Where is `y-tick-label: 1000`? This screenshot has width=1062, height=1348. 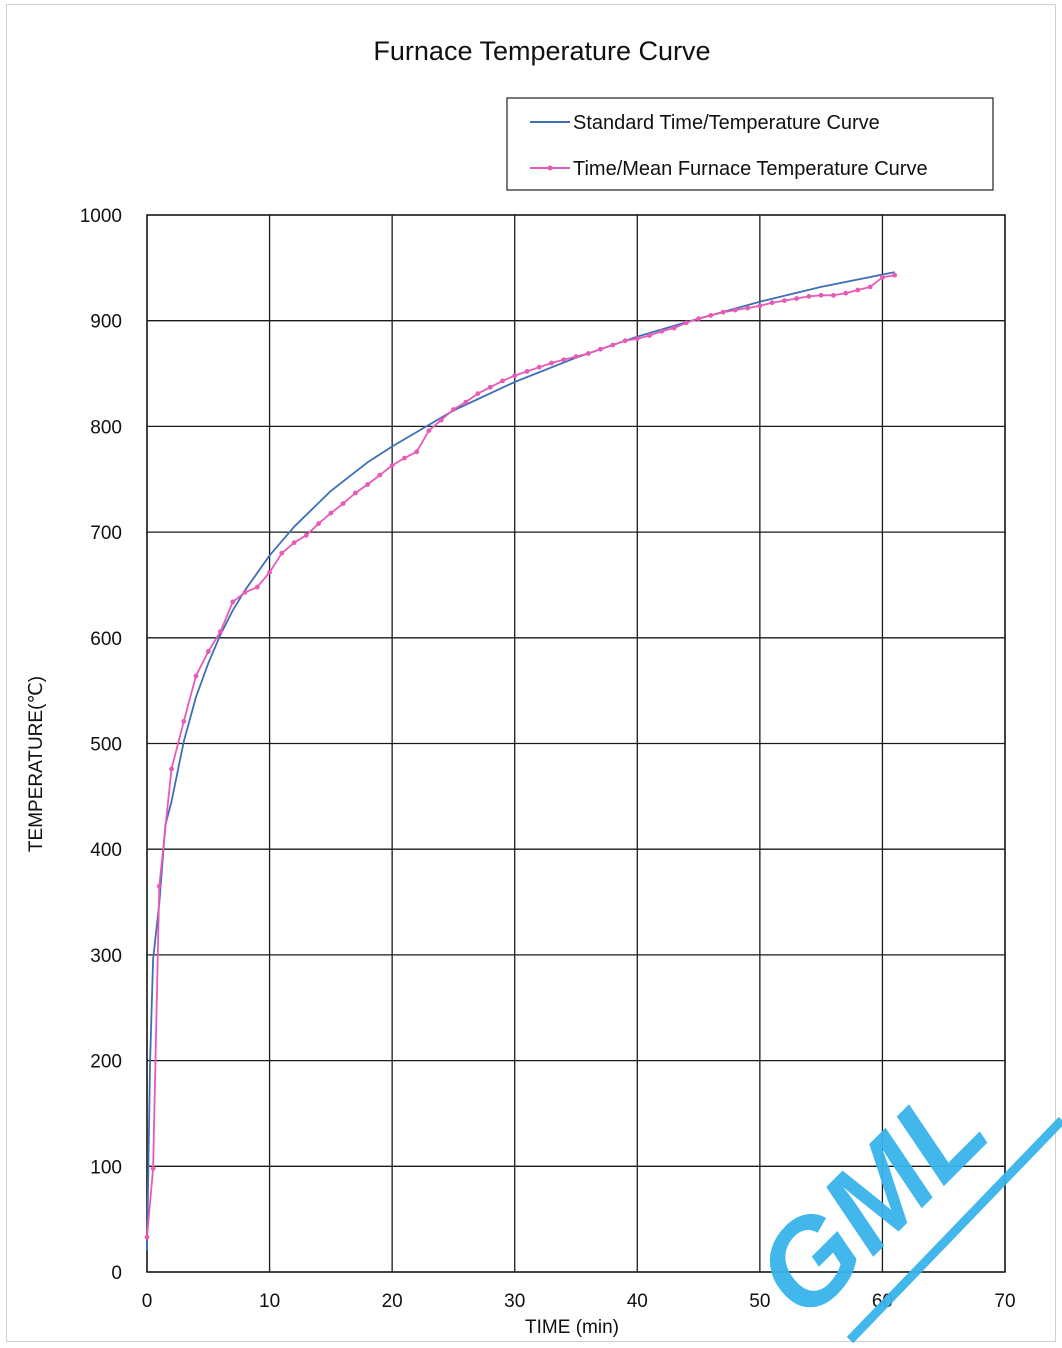 y-tick-label: 1000 is located at coordinates (101, 216).